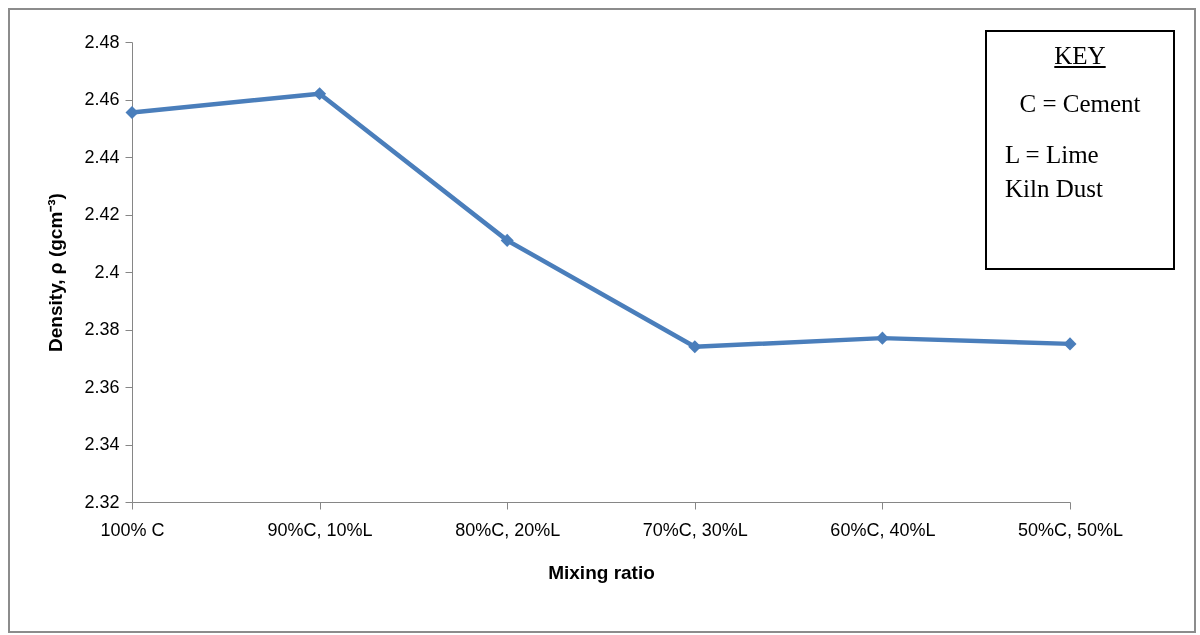  What do you see at coordinates (1054, 172) in the screenshot?
I see `annotation: L = Lime Kiln Dust` at bounding box center [1054, 172].